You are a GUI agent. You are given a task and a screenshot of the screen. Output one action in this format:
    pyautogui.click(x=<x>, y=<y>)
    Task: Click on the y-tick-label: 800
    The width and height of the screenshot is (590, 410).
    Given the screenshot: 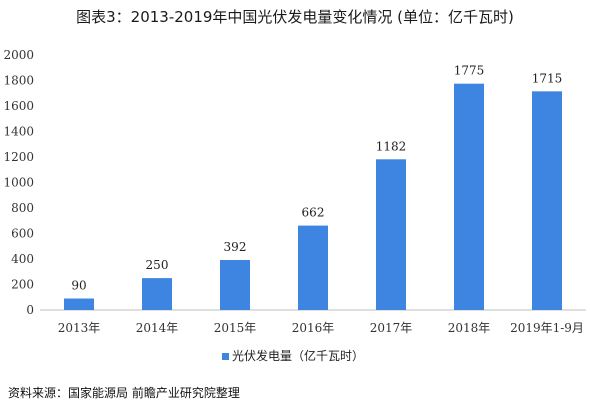 What is the action you would take?
    pyautogui.click(x=22, y=208)
    